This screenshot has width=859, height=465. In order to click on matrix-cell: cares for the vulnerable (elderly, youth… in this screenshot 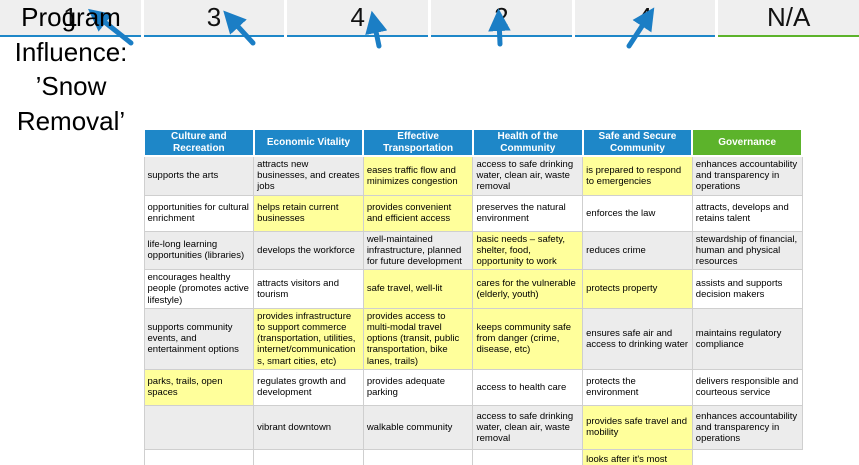, I will do `click(528, 289)`.